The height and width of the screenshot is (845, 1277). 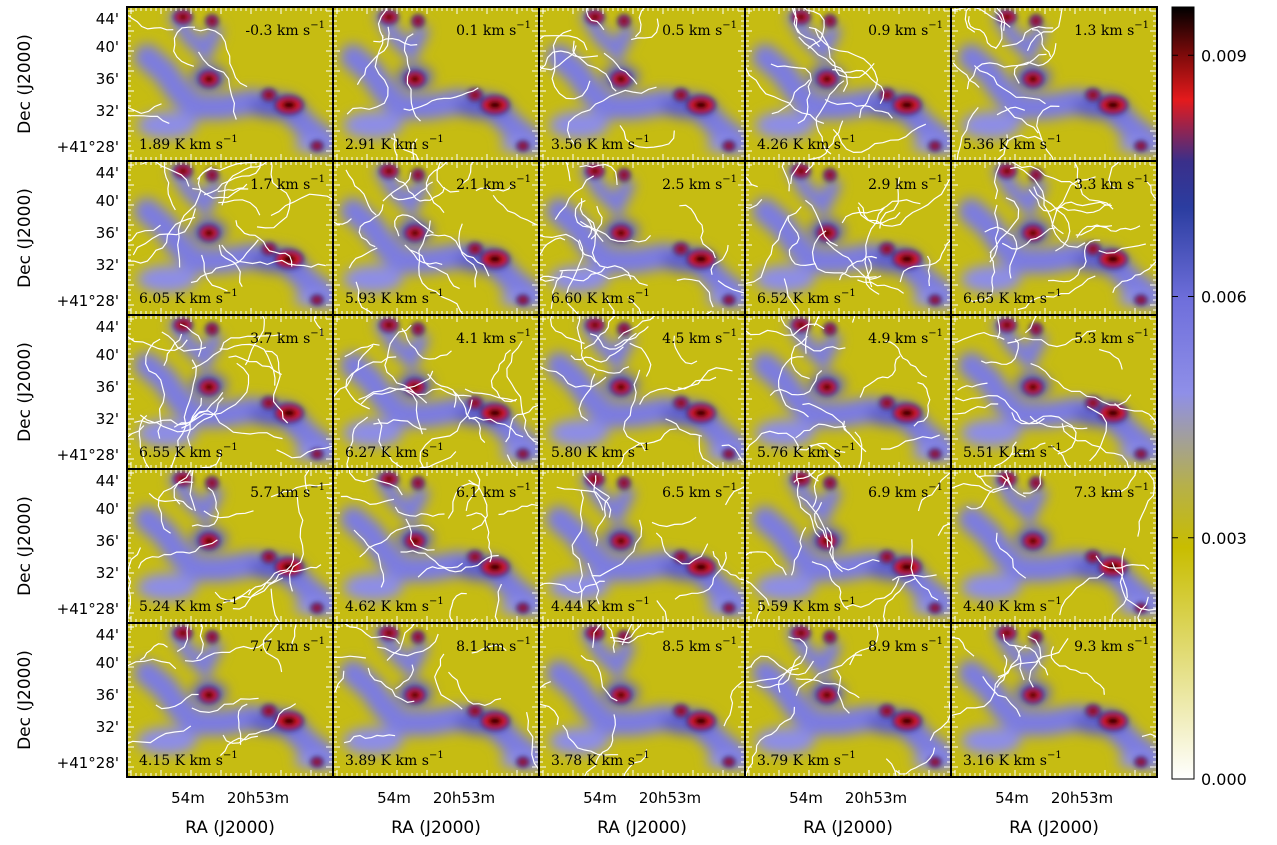 What do you see at coordinates (1224, 55) in the screenshot?
I see `colorbar-tick-label: 0.009` at bounding box center [1224, 55].